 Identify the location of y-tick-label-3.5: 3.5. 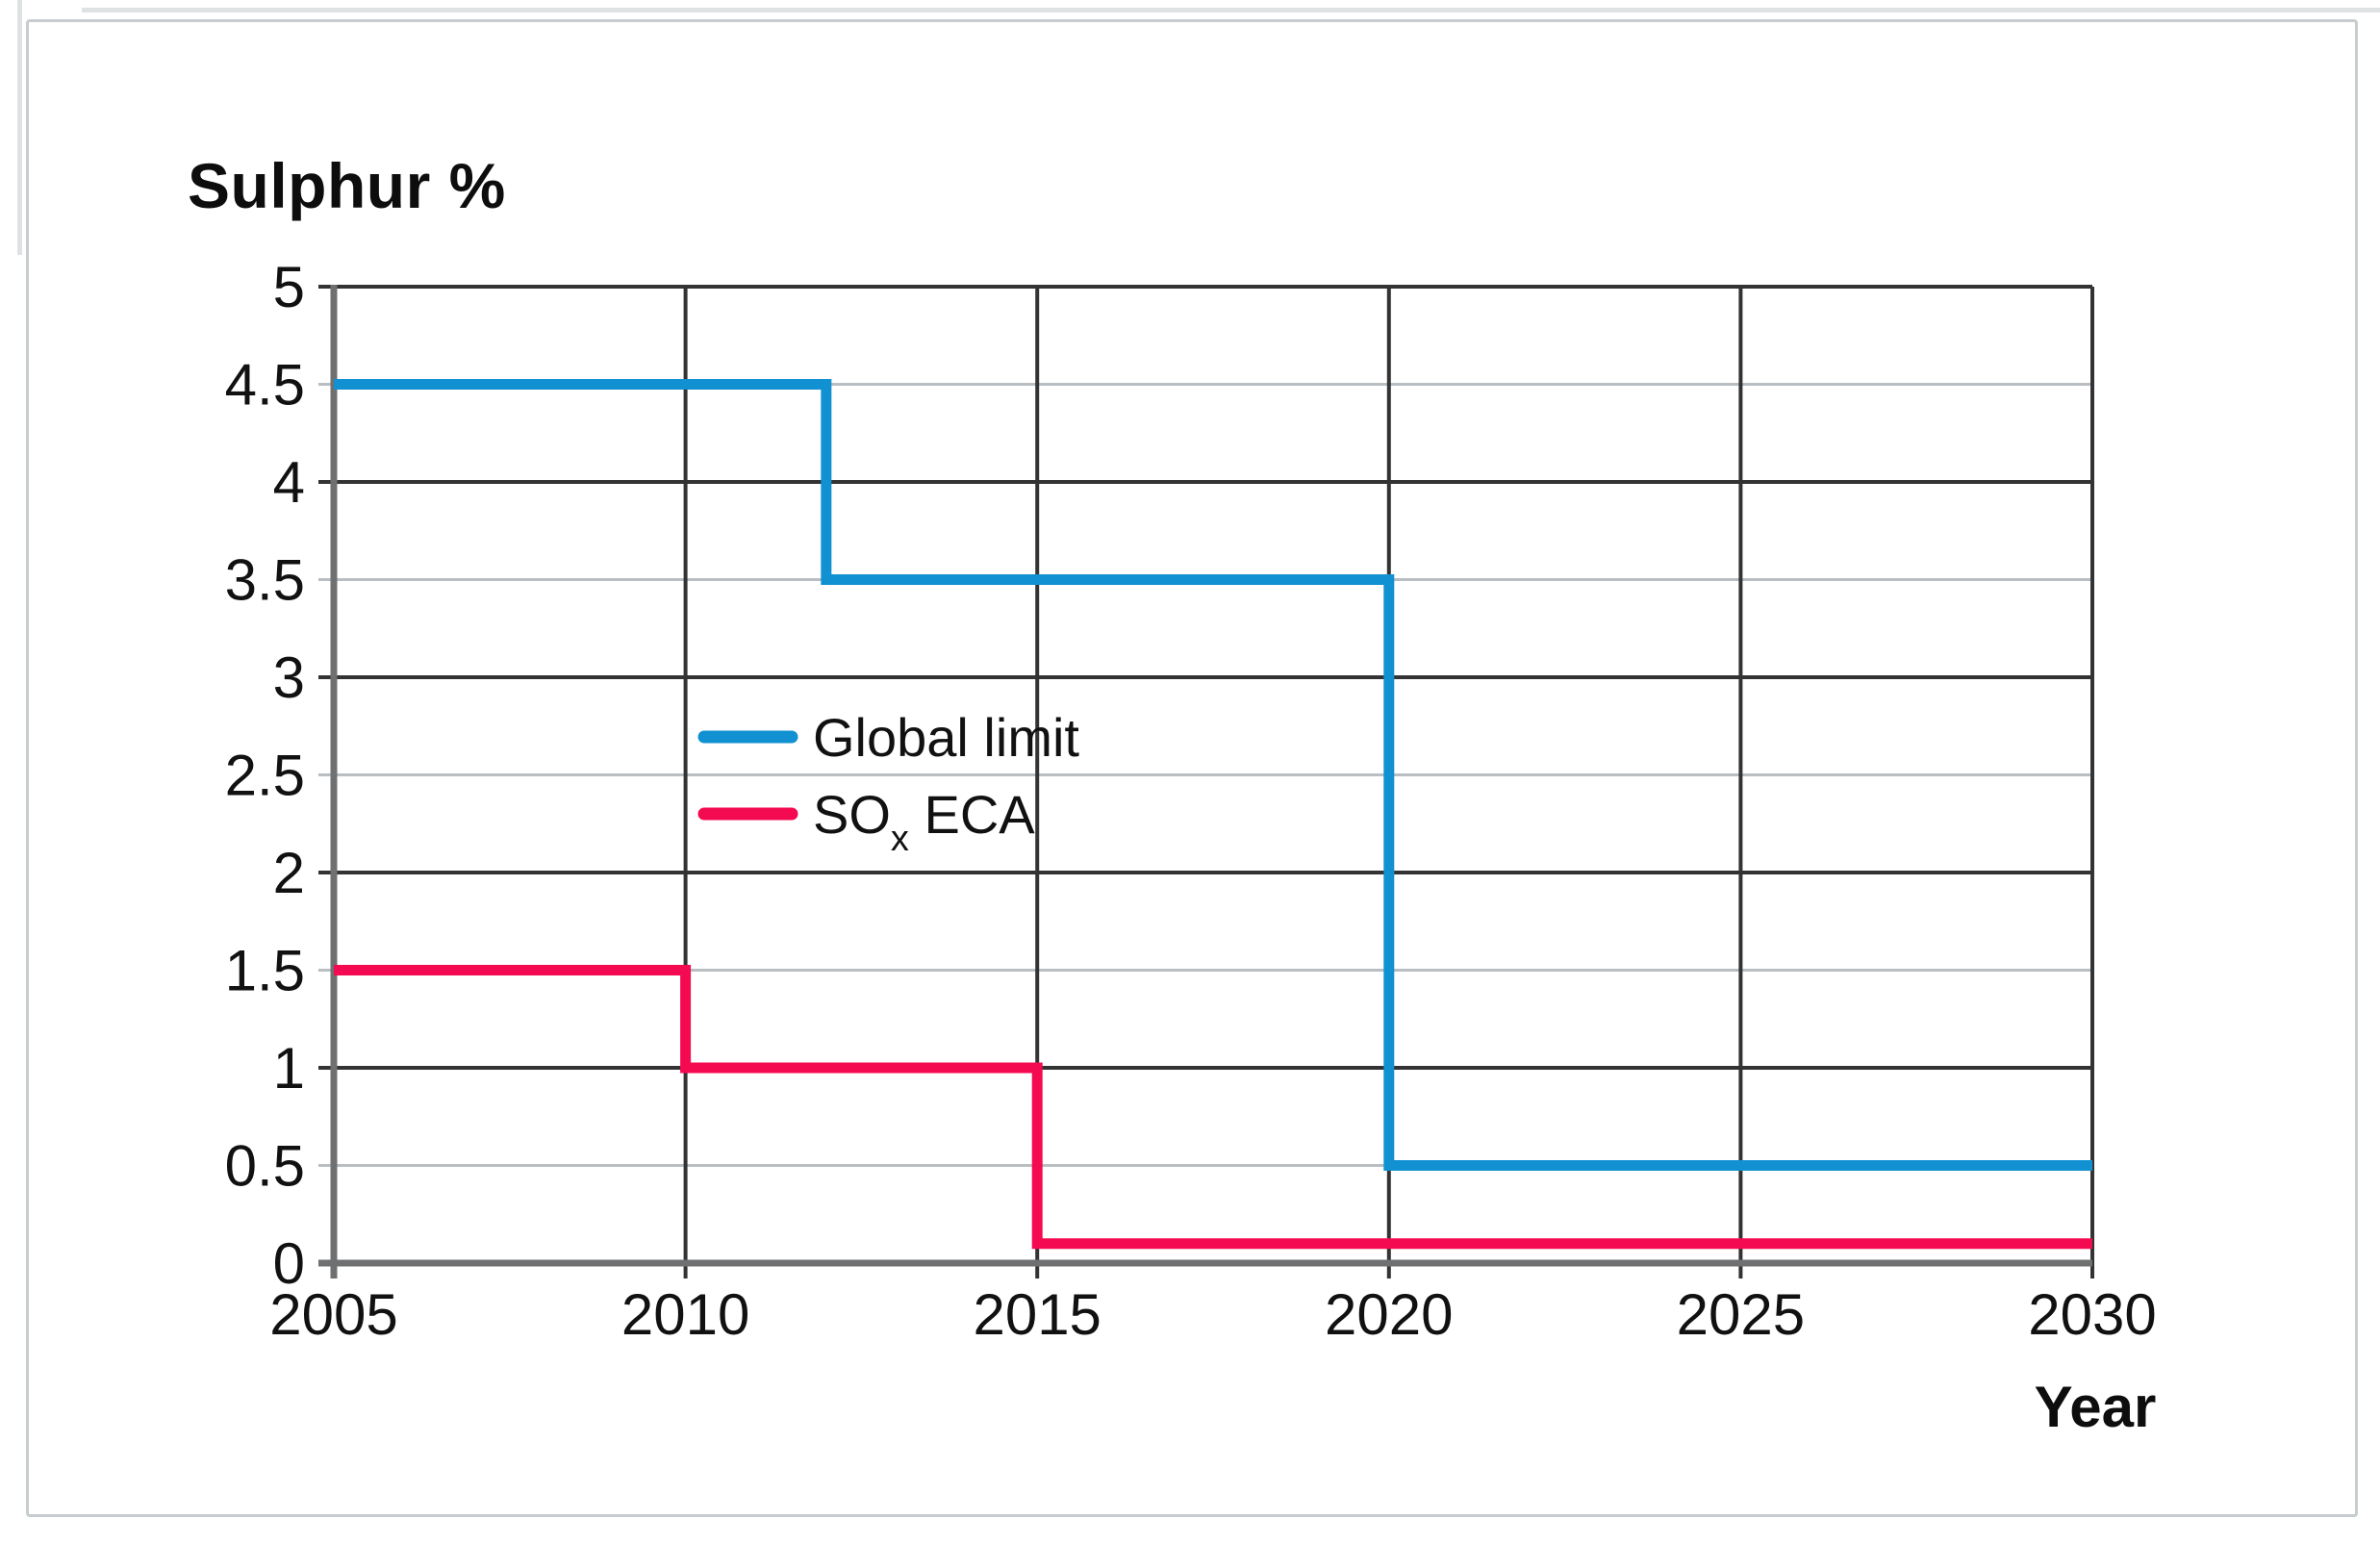
(265, 580).